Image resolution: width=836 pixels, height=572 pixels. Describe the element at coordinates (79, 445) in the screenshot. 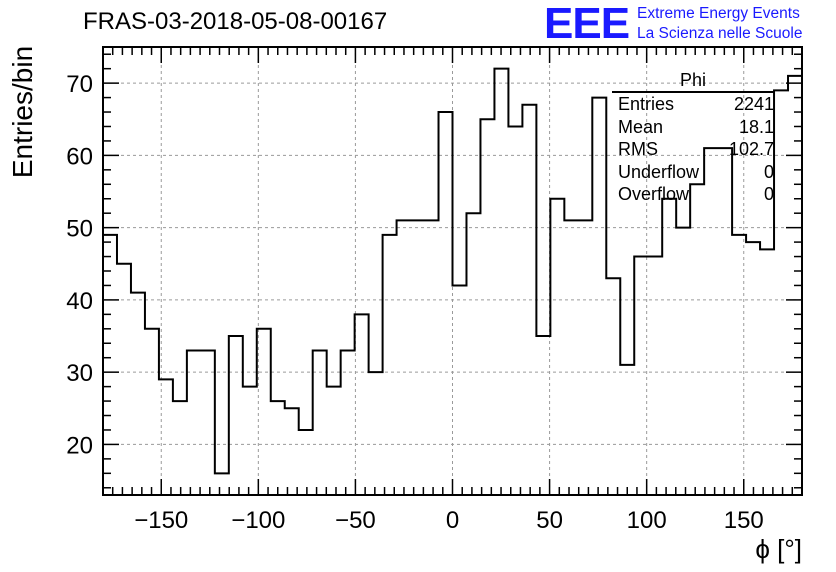

I see `y-tick-label: 20` at that location.